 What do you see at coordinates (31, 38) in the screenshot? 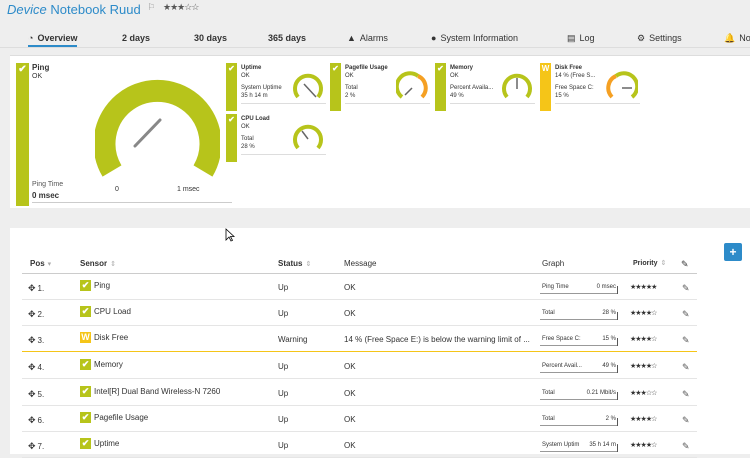
I see `overview-icon: ◔` at bounding box center [31, 38].